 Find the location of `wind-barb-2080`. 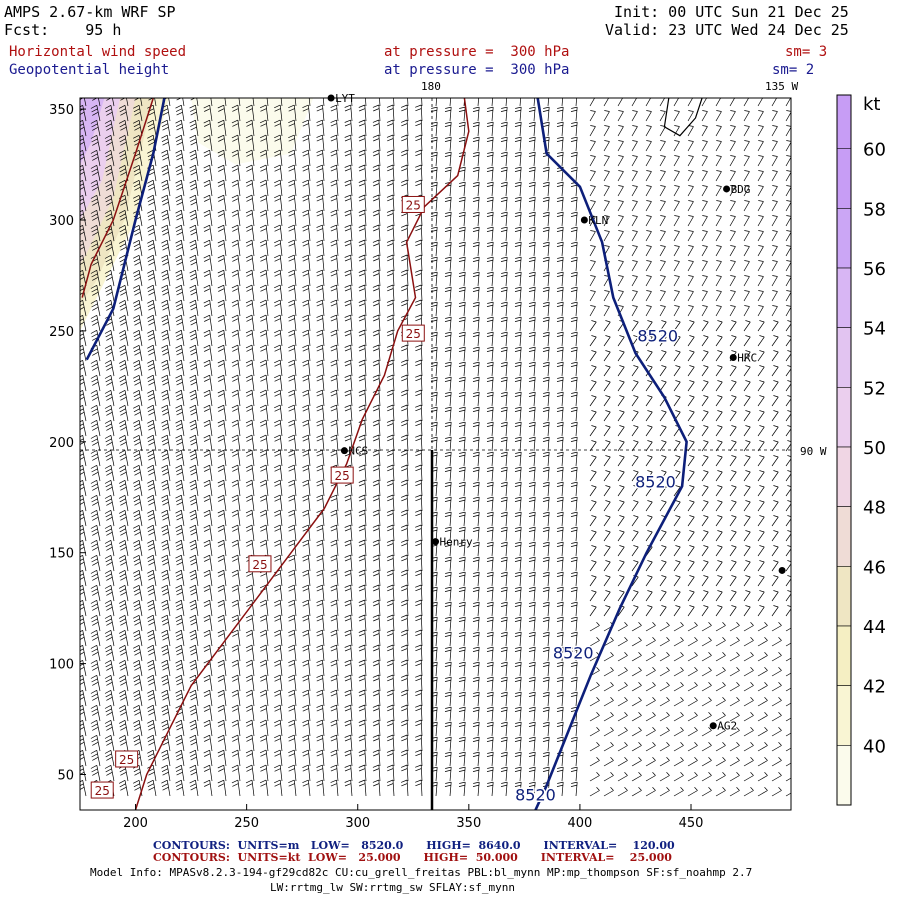

wind-barb-2080 is located at coordinates (650, 702).